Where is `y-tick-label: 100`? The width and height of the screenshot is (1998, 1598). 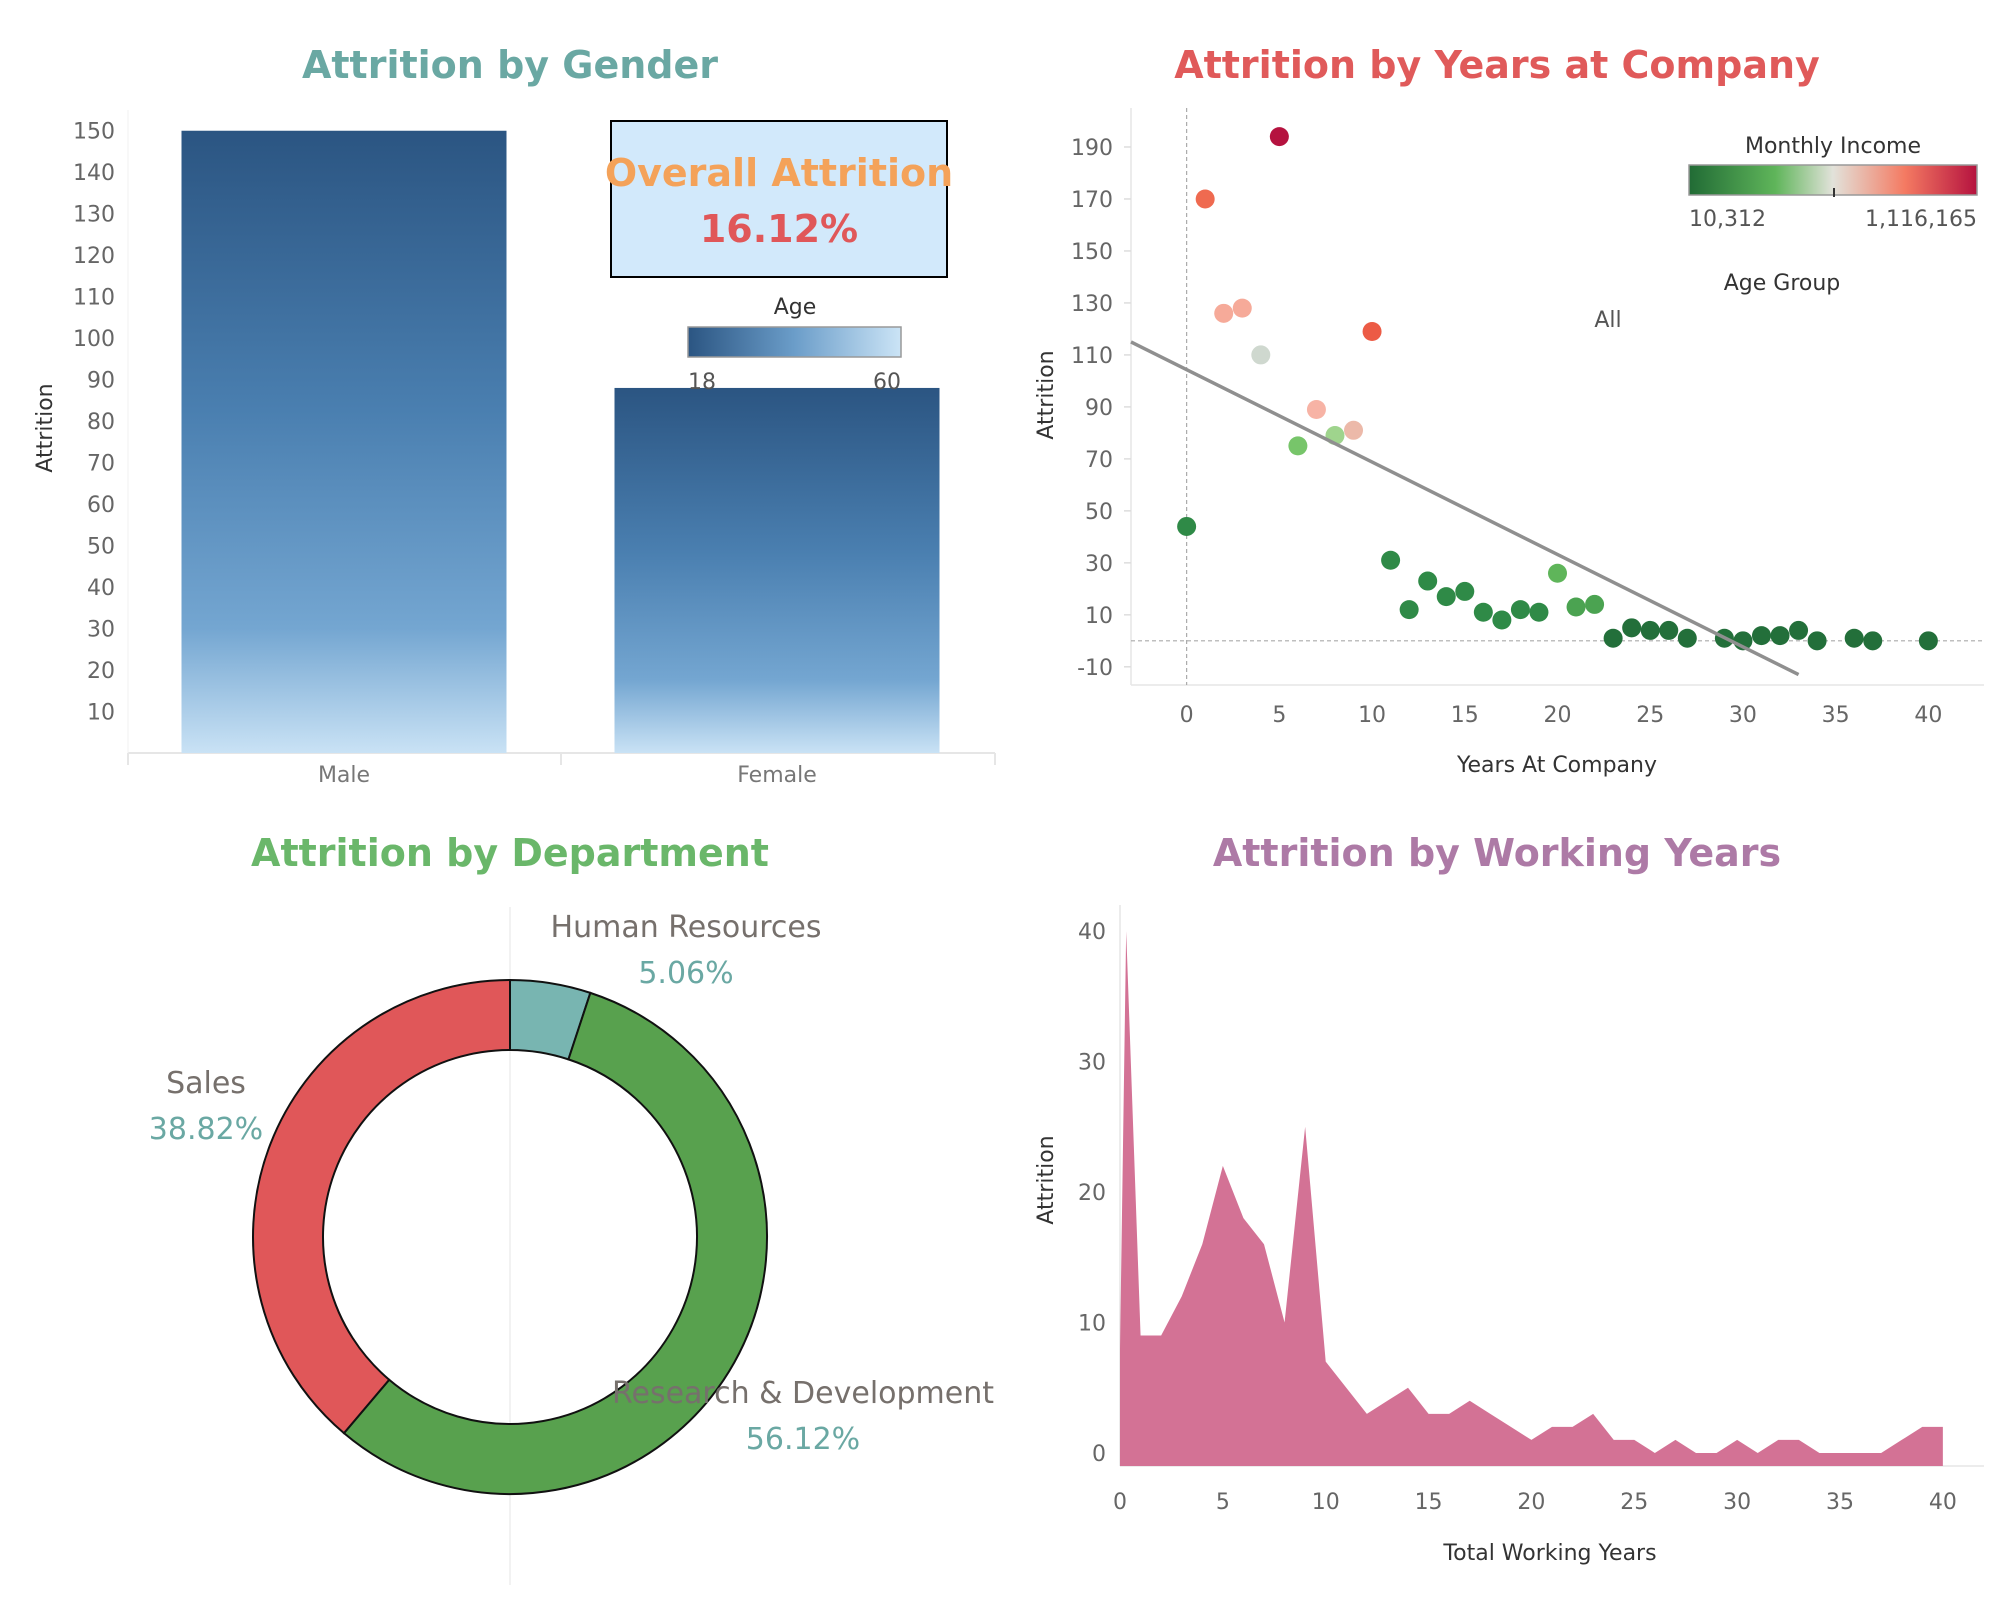
y-tick-label: 100 is located at coordinates (94, 339).